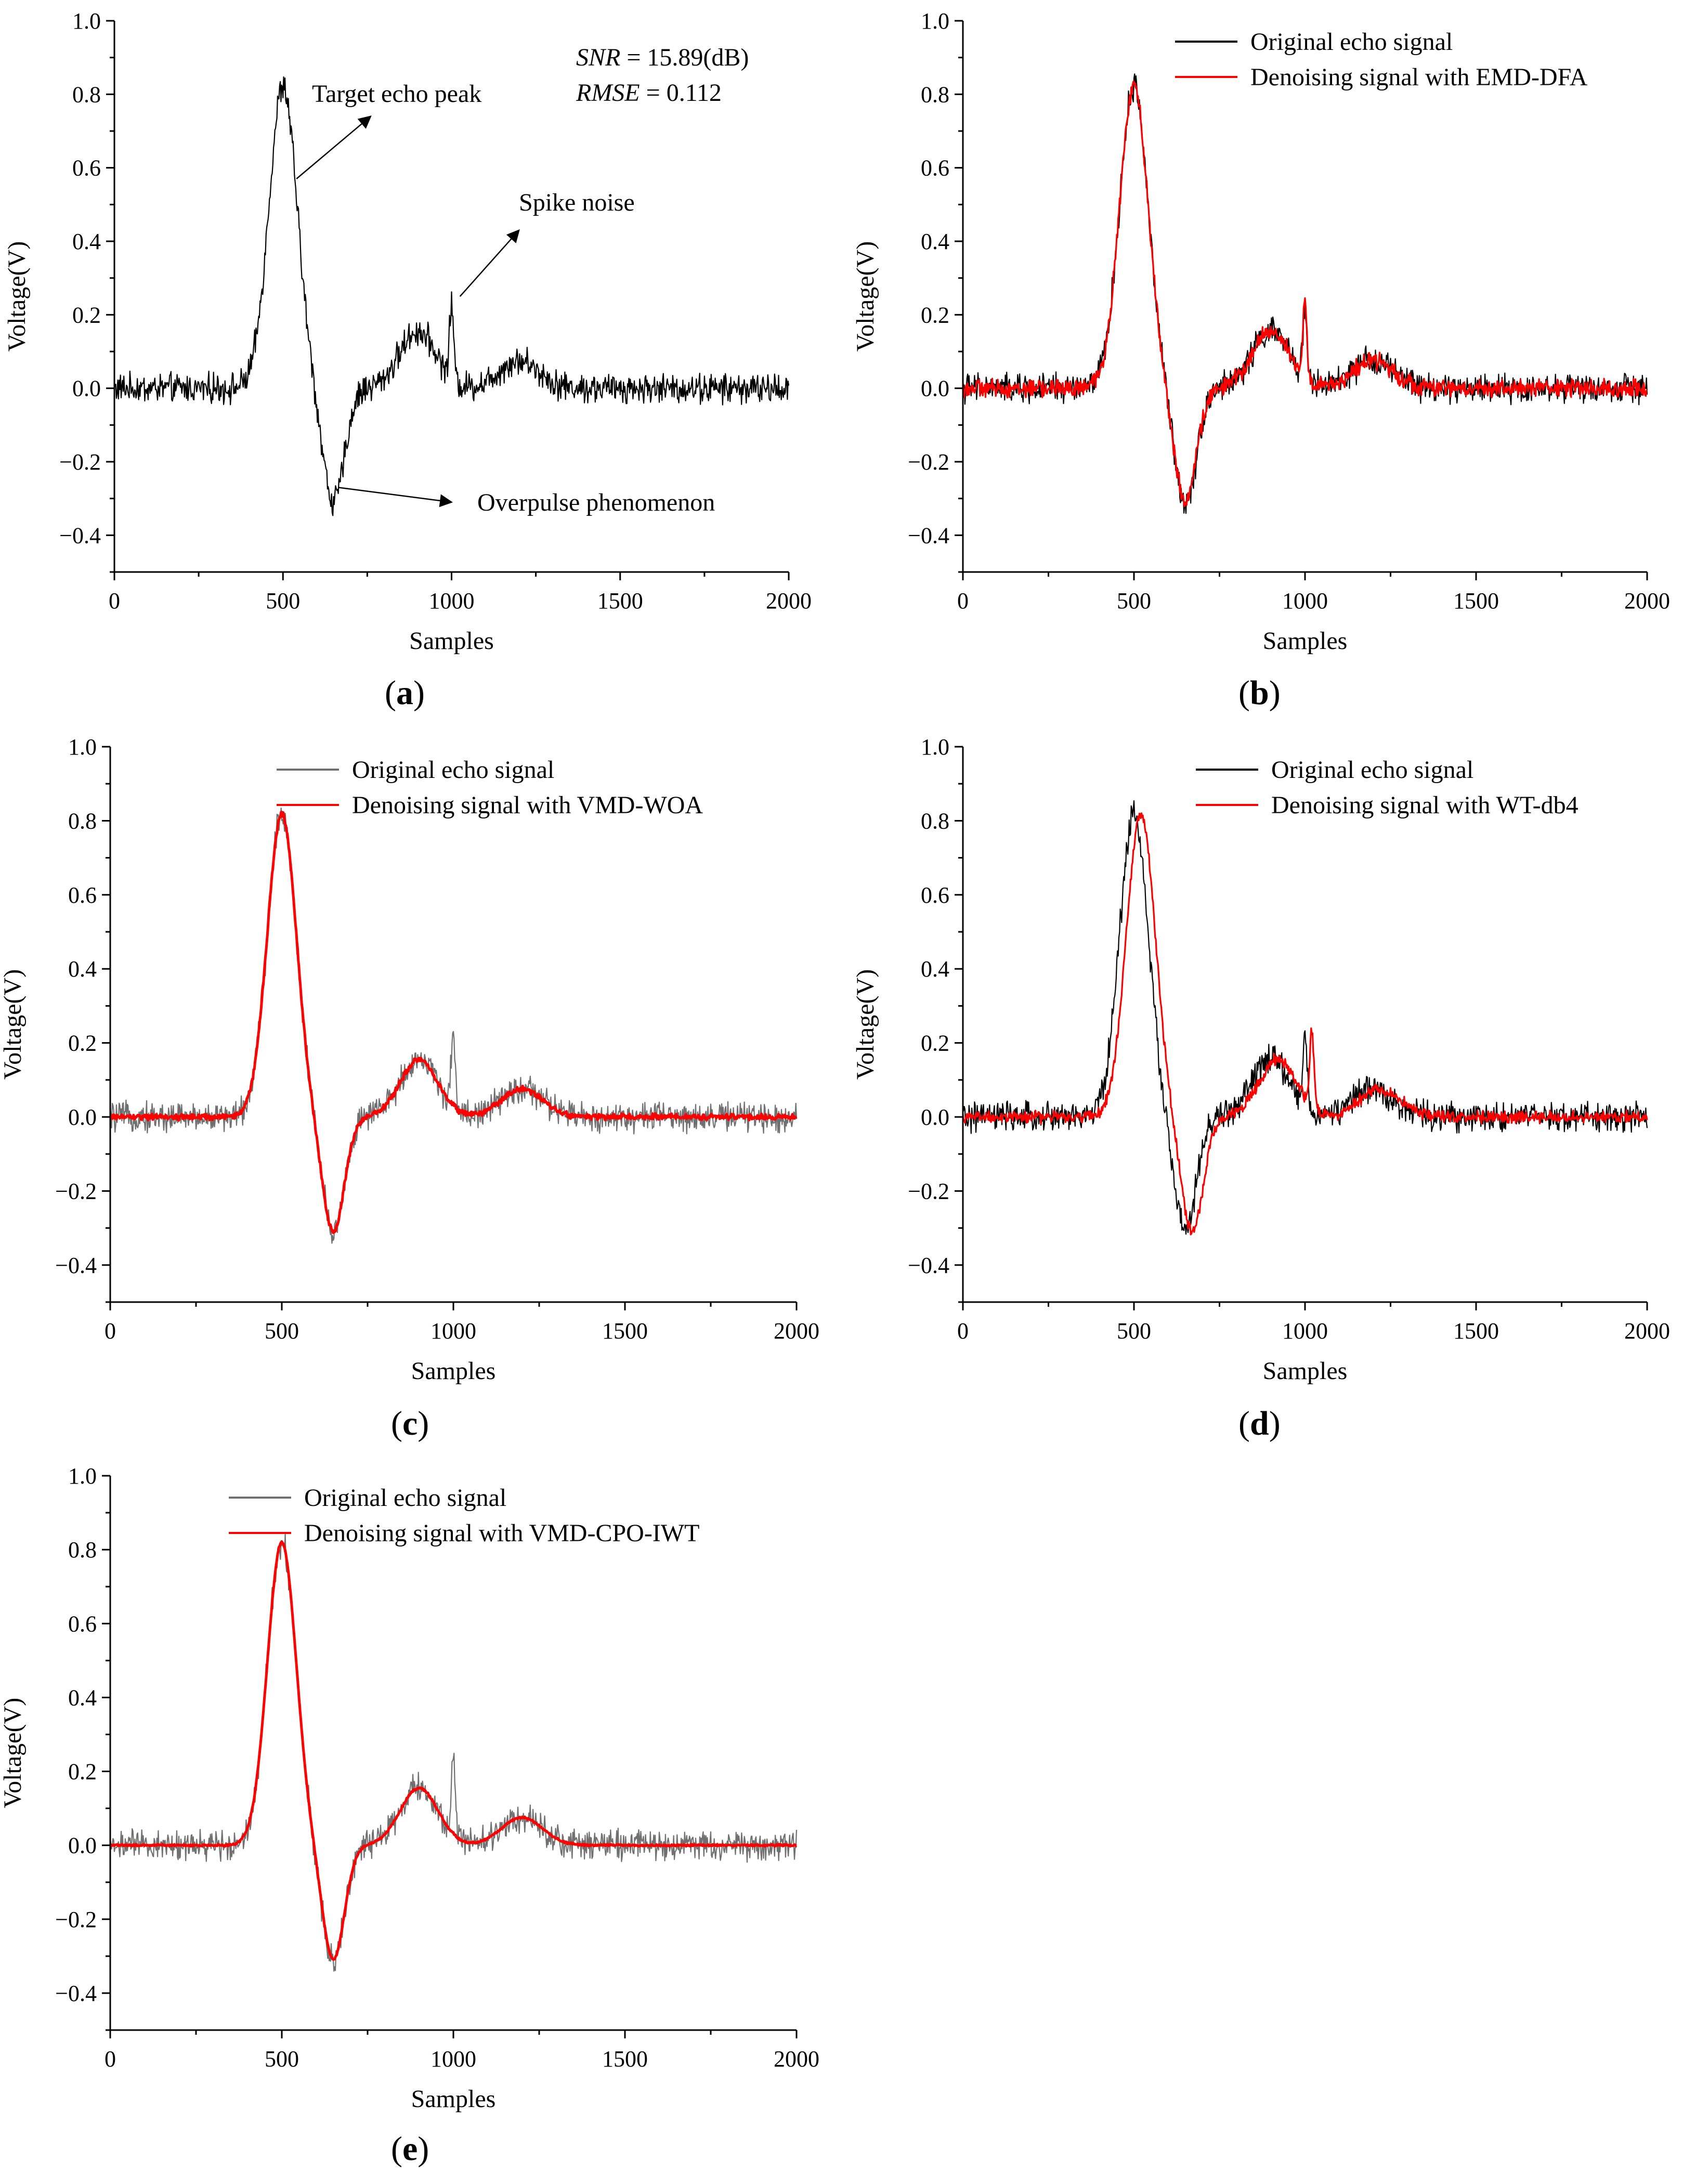  Describe the element at coordinates (596, 503) in the screenshot. I see `annotation-label: Overpulse phenomenon` at that location.